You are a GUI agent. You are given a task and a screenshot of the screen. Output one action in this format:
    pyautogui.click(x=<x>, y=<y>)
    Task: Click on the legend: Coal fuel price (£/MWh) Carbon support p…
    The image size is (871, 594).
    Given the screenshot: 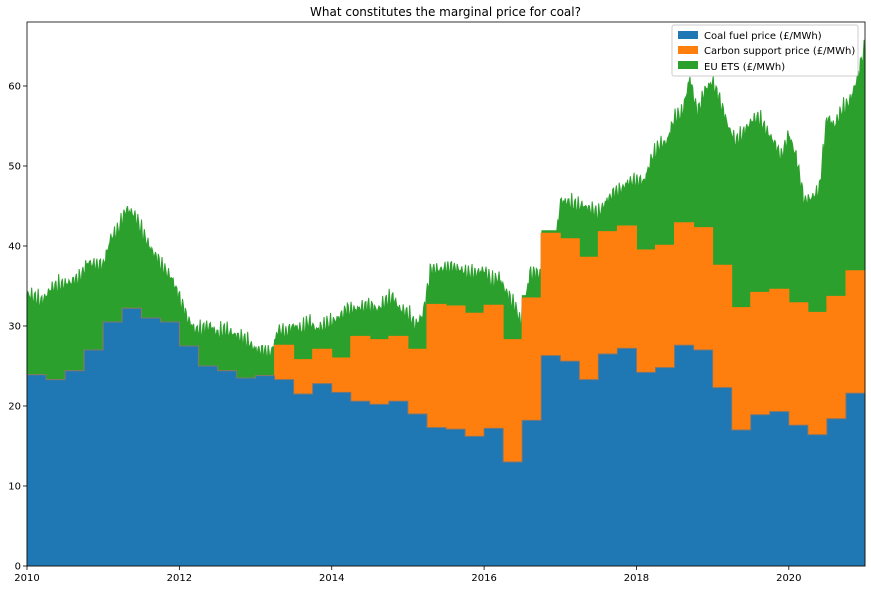 What is the action you would take?
    pyautogui.click(x=765, y=50)
    